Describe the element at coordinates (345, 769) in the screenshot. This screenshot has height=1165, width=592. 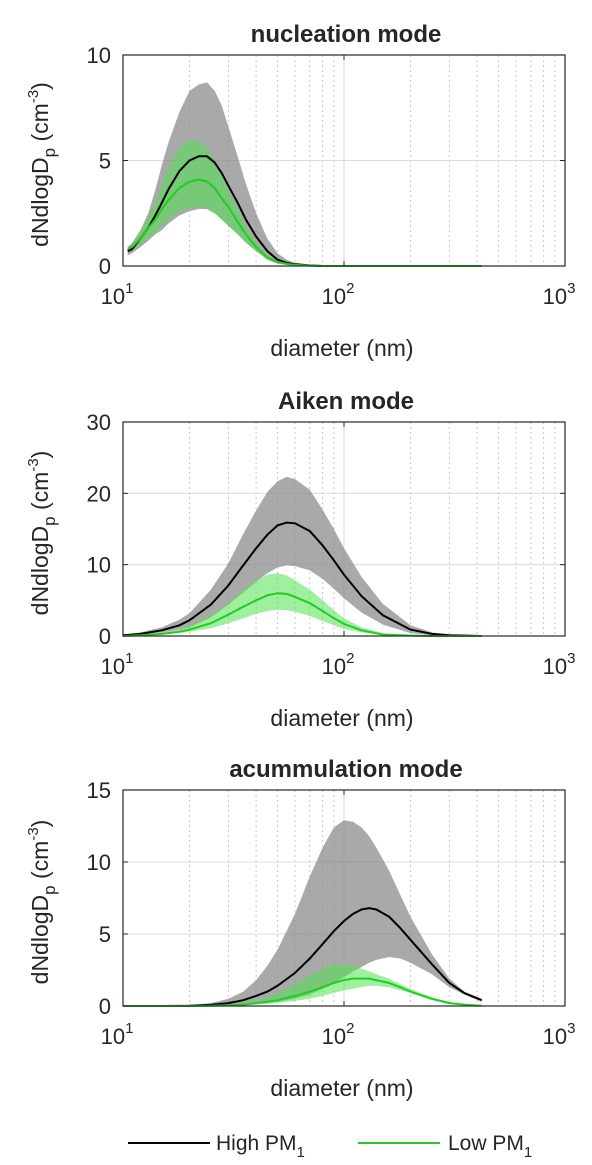
I see `panel-title: acummulation mode` at that location.